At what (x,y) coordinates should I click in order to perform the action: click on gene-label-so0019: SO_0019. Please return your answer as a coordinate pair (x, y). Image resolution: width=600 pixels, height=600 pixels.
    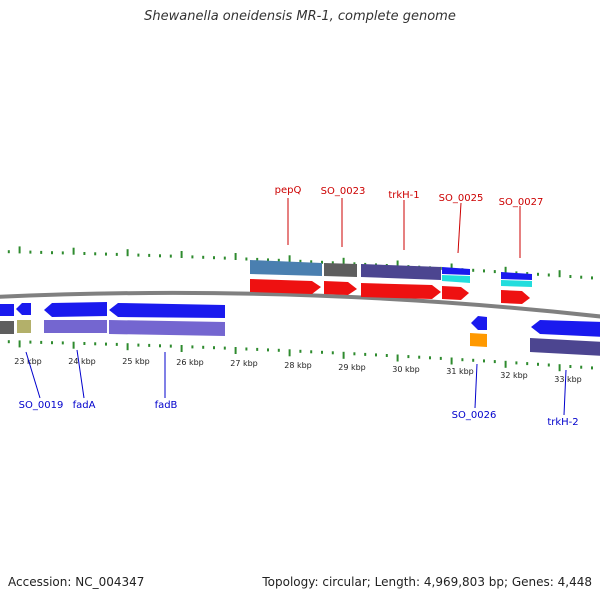
    Looking at the image, I should click on (41, 405).